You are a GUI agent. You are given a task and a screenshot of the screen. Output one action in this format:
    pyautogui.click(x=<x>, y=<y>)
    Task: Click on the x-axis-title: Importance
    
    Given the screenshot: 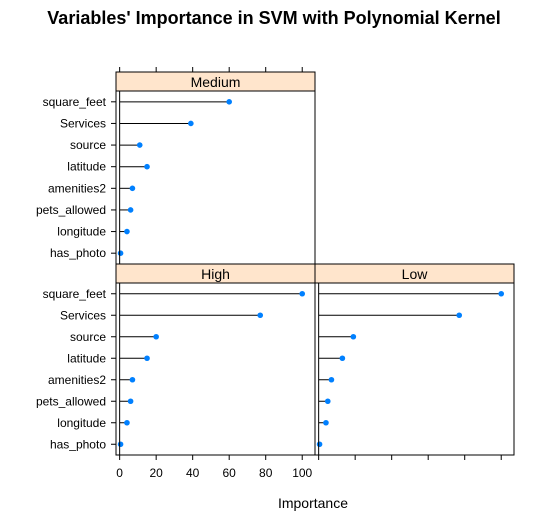 What is the action you would take?
    pyautogui.click(x=313, y=503)
    